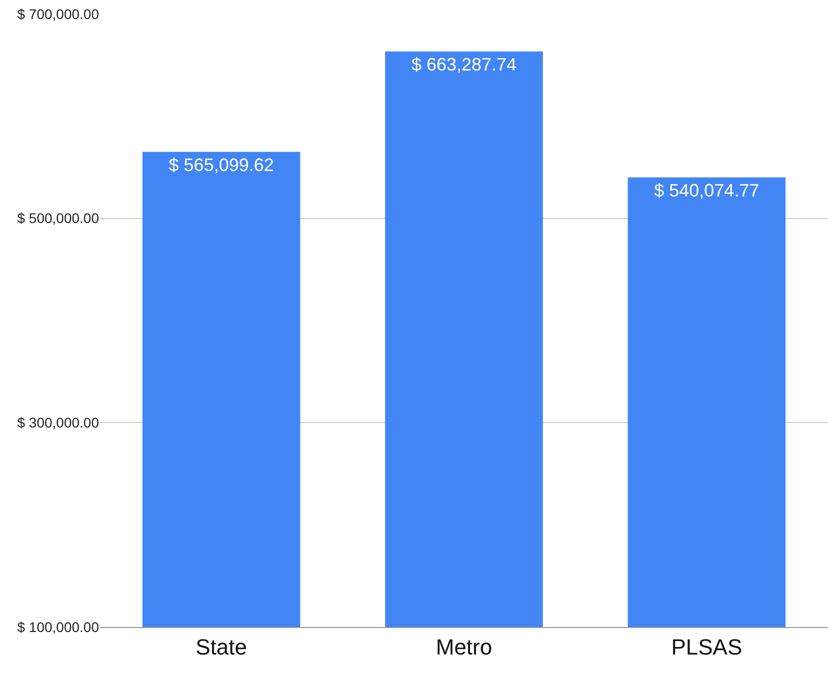 The height and width of the screenshot is (682, 828). Describe the element at coordinates (58, 218) in the screenshot. I see `y-tick-label: $ 500,000.00` at that location.